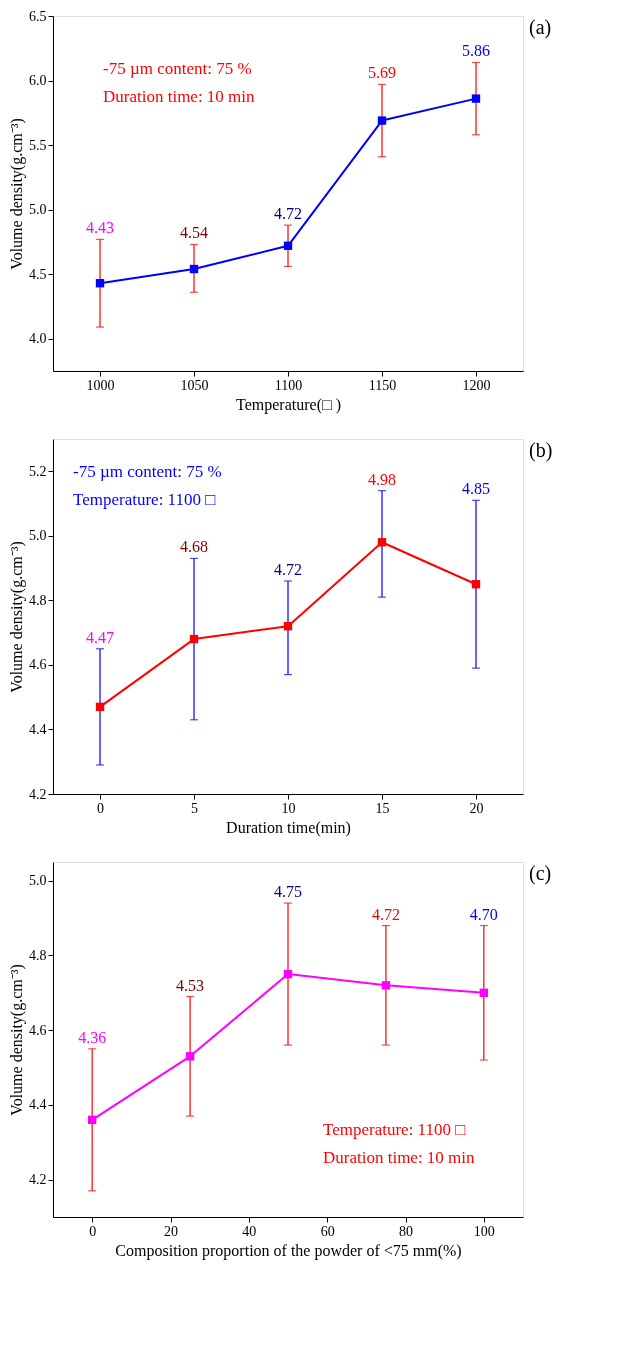  I want to click on x-tick-label: 15, so click(382, 808).